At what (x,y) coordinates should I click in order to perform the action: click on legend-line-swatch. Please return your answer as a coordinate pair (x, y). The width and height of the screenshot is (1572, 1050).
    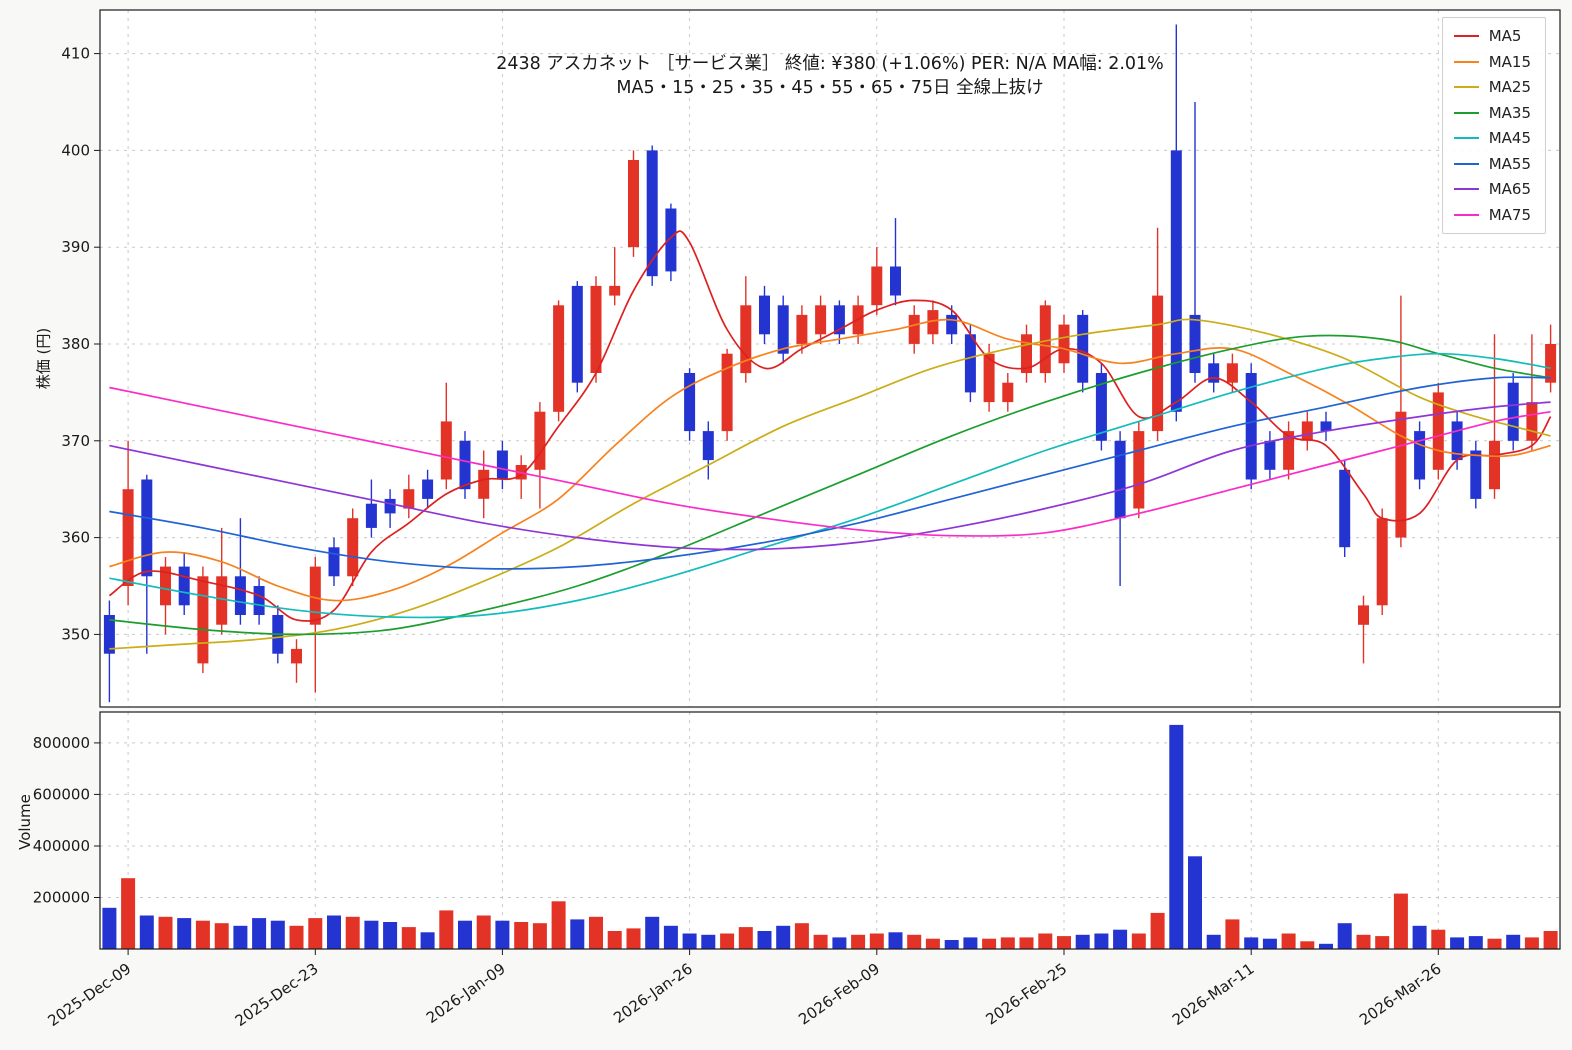
    Looking at the image, I should click on (1466, 61).